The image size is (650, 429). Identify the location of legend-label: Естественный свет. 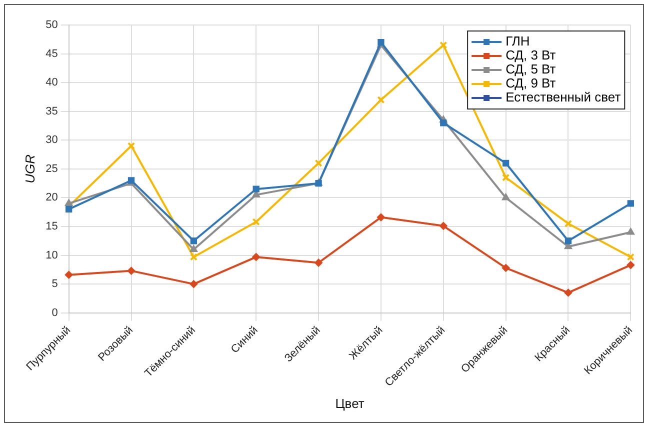
(563, 97).